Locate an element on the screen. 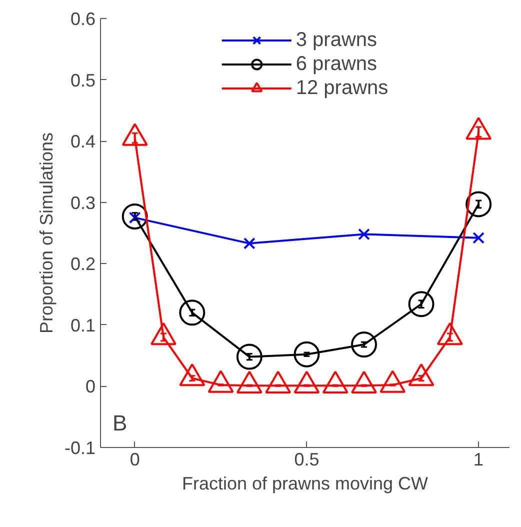 This screenshot has width=521, height=527. x-axis-title: Fraction of prawns moving CW is located at coordinates (305, 484).